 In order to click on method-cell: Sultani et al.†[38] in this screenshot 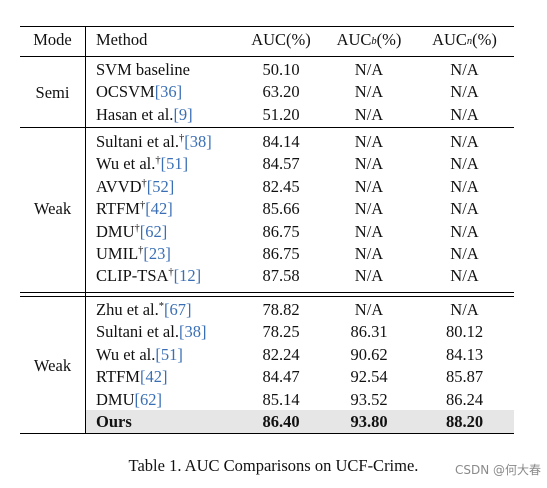, I will do `click(154, 142)`.